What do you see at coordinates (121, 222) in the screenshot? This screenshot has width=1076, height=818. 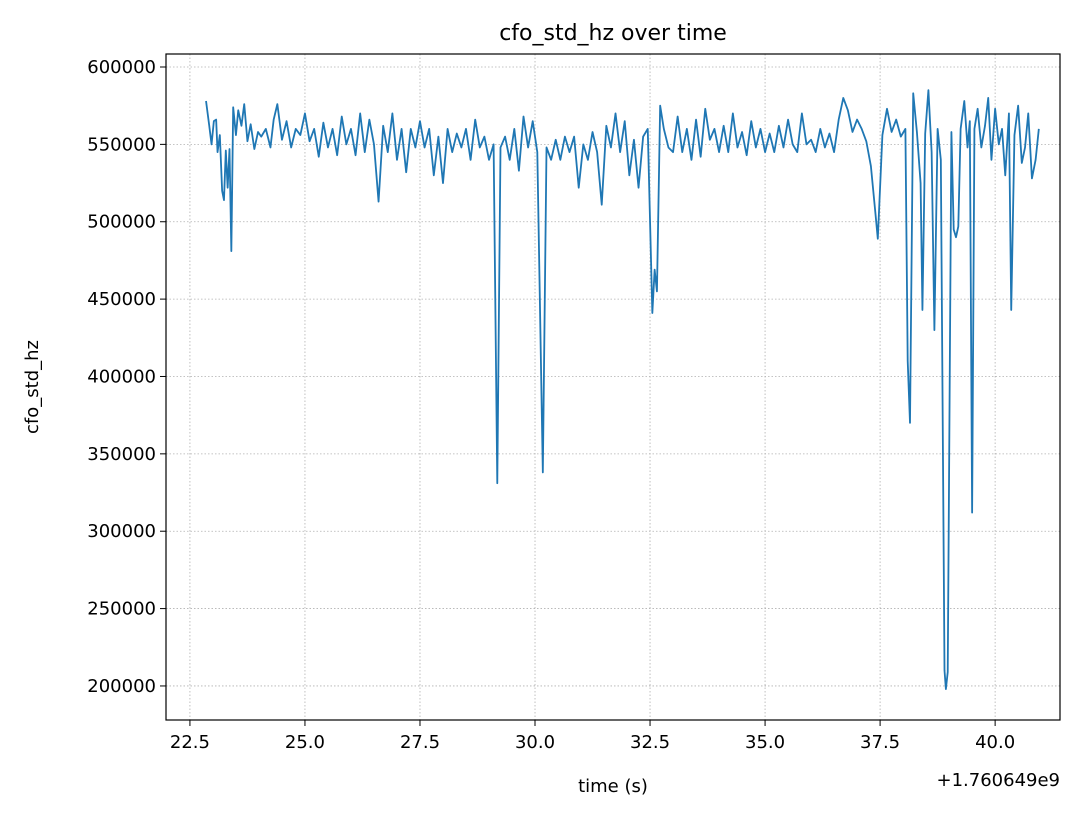 I see `y-tick-label: 500000` at bounding box center [121, 222].